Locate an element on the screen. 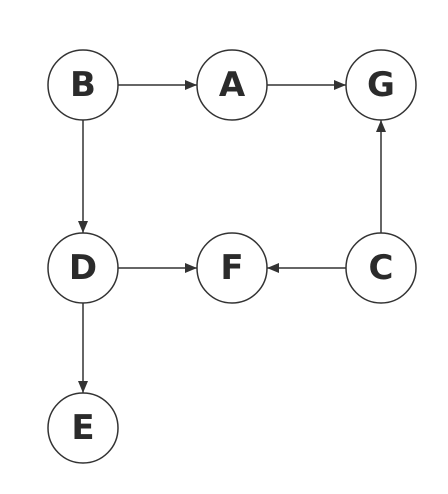 This screenshot has width=448, height=494. node-F-circle is located at coordinates (232, 268).